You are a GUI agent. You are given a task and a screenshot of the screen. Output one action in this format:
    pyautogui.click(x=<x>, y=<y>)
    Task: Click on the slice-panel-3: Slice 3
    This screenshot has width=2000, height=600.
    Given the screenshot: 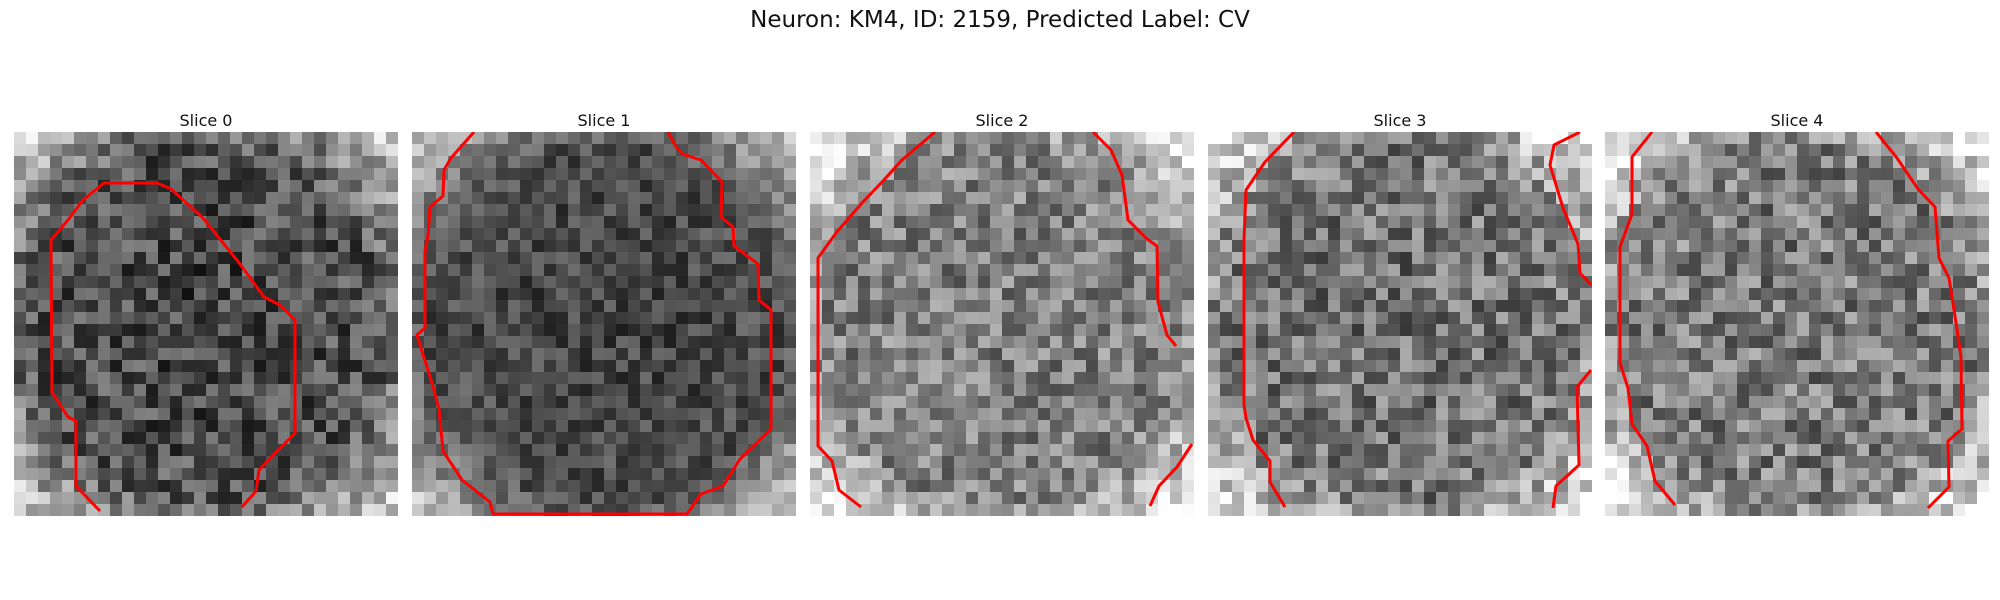 What is the action you would take?
    pyautogui.click(x=1400, y=312)
    